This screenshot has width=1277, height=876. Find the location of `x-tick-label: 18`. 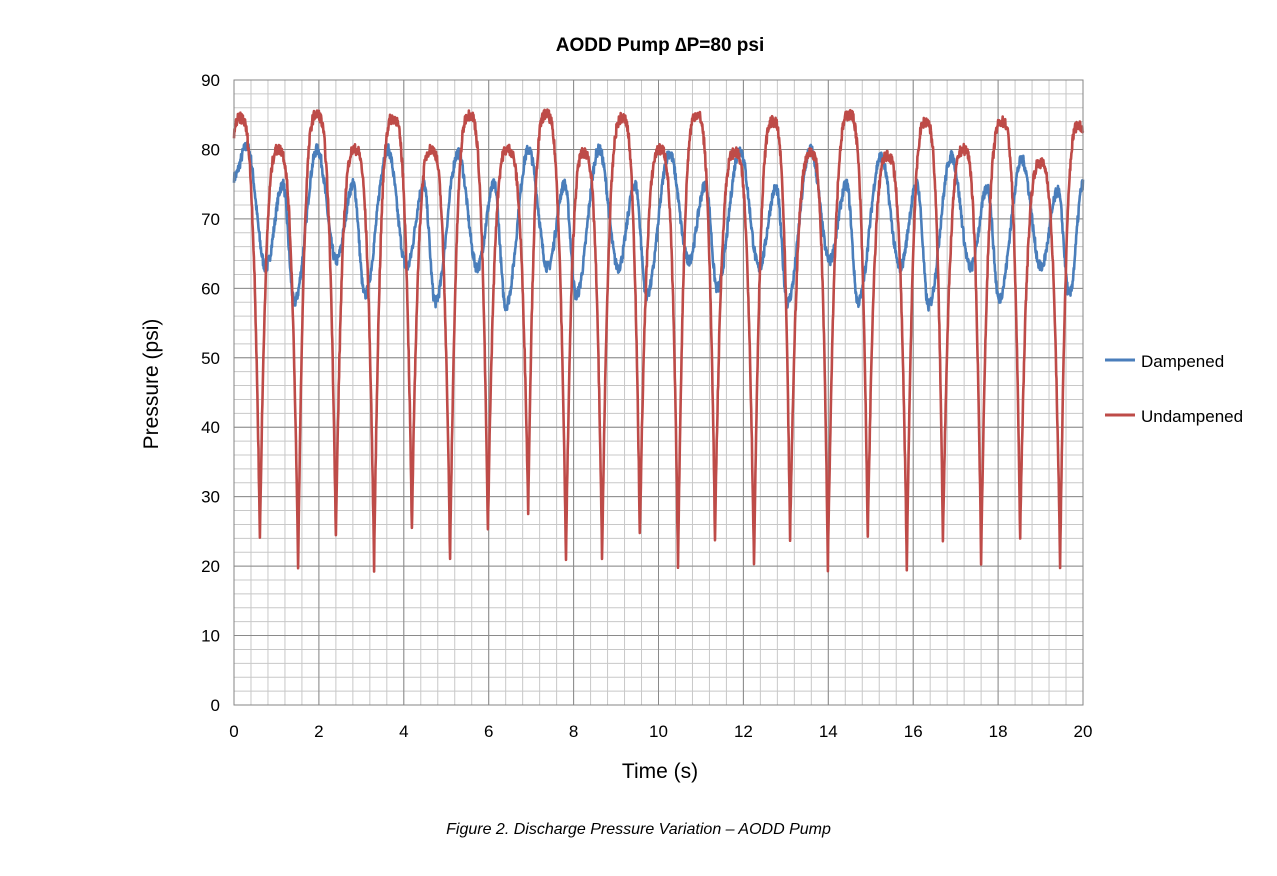

x-tick-label: 18 is located at coordinates (998, 731).